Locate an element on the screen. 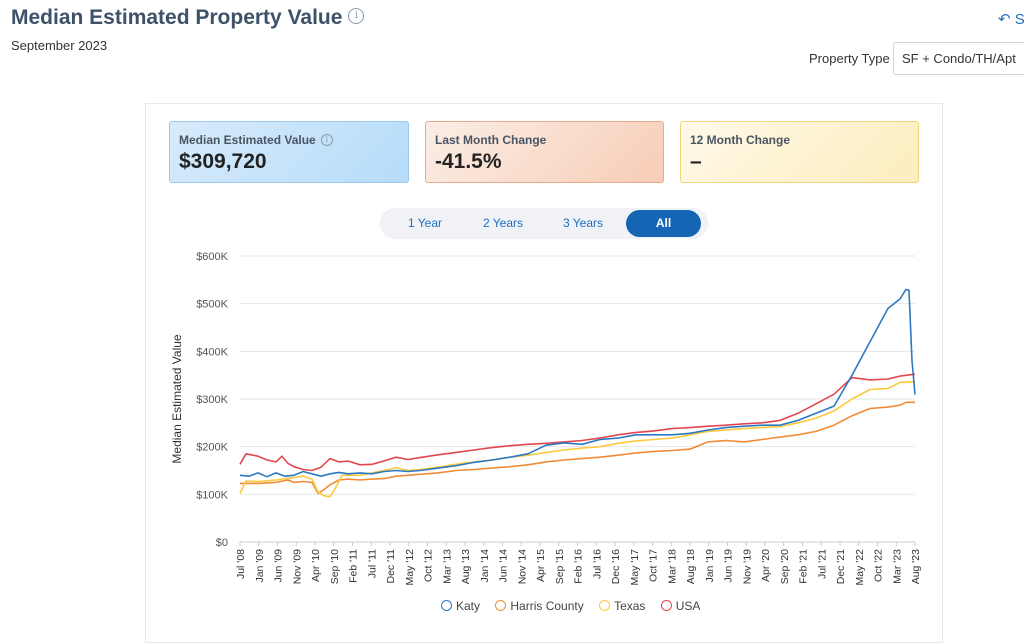 This screenshot has width=1024, height=643. x-tick-label: Mar '13 is located at coordinates (447, 566).